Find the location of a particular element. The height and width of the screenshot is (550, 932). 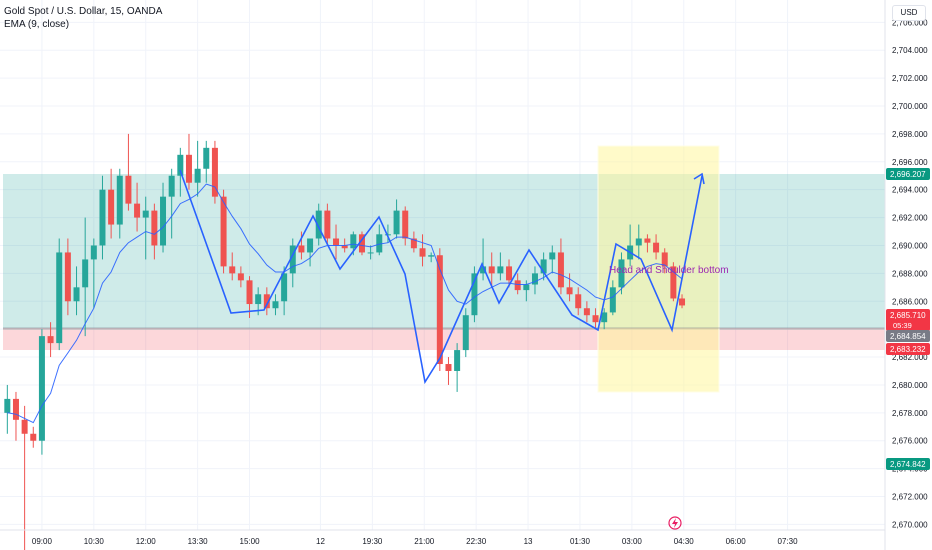

time-tick-label: 12:00 is located at coordinates (146, 541).